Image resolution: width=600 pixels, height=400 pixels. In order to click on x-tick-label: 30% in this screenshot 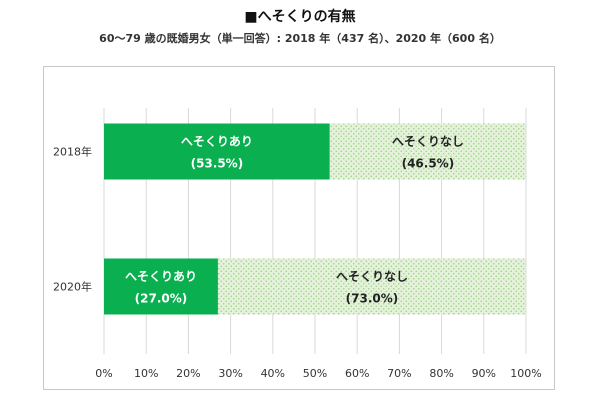, I will do `click(230, 373)`.